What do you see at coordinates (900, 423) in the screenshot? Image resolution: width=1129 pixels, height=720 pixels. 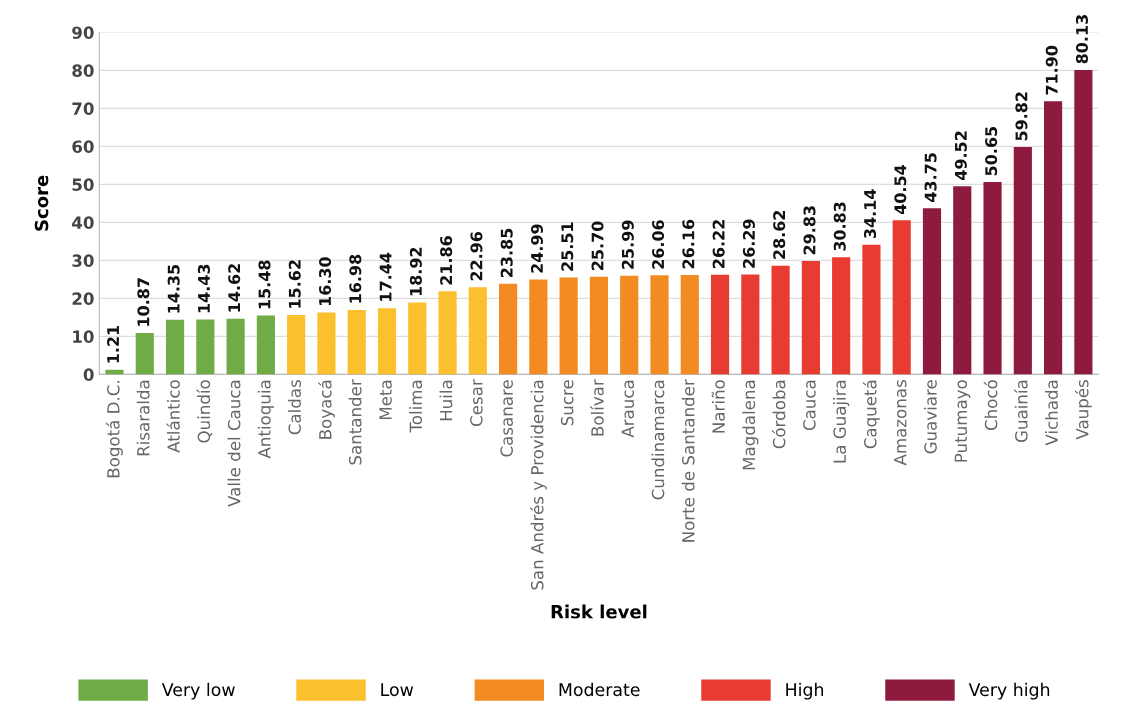 I see `x-tick-label: Amazonas` at bounding box center [900, 423].